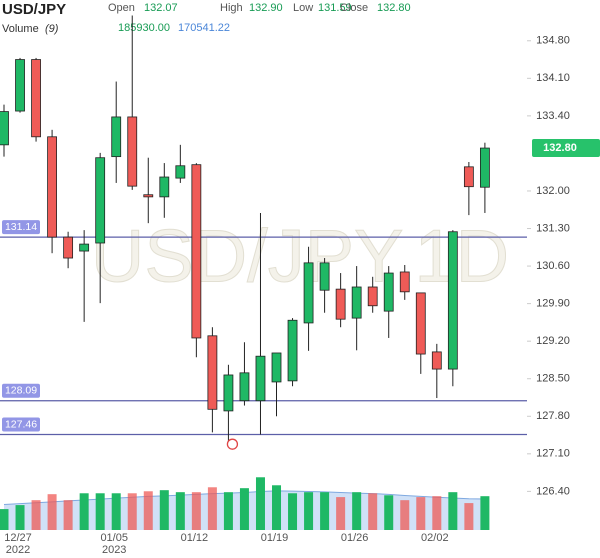 The width and height of the screenshot is (600, 558). Describe the element at coordinates (354, 8) in the screenshot. I see `close-label: Close` at that location.